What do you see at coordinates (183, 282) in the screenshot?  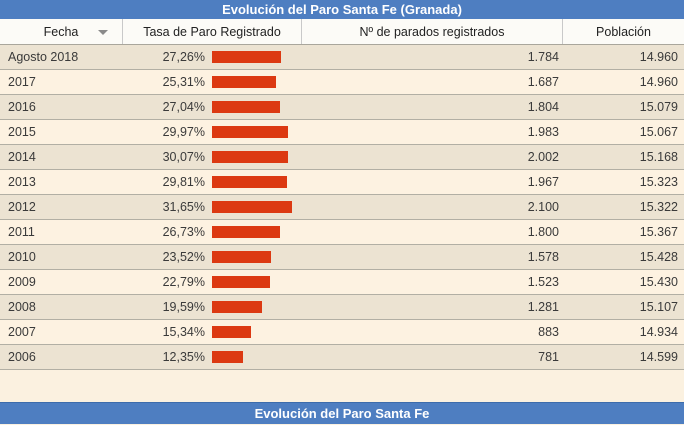 I see `cell-tasa-percent: 22,79%` at bounding box center [183, 282].